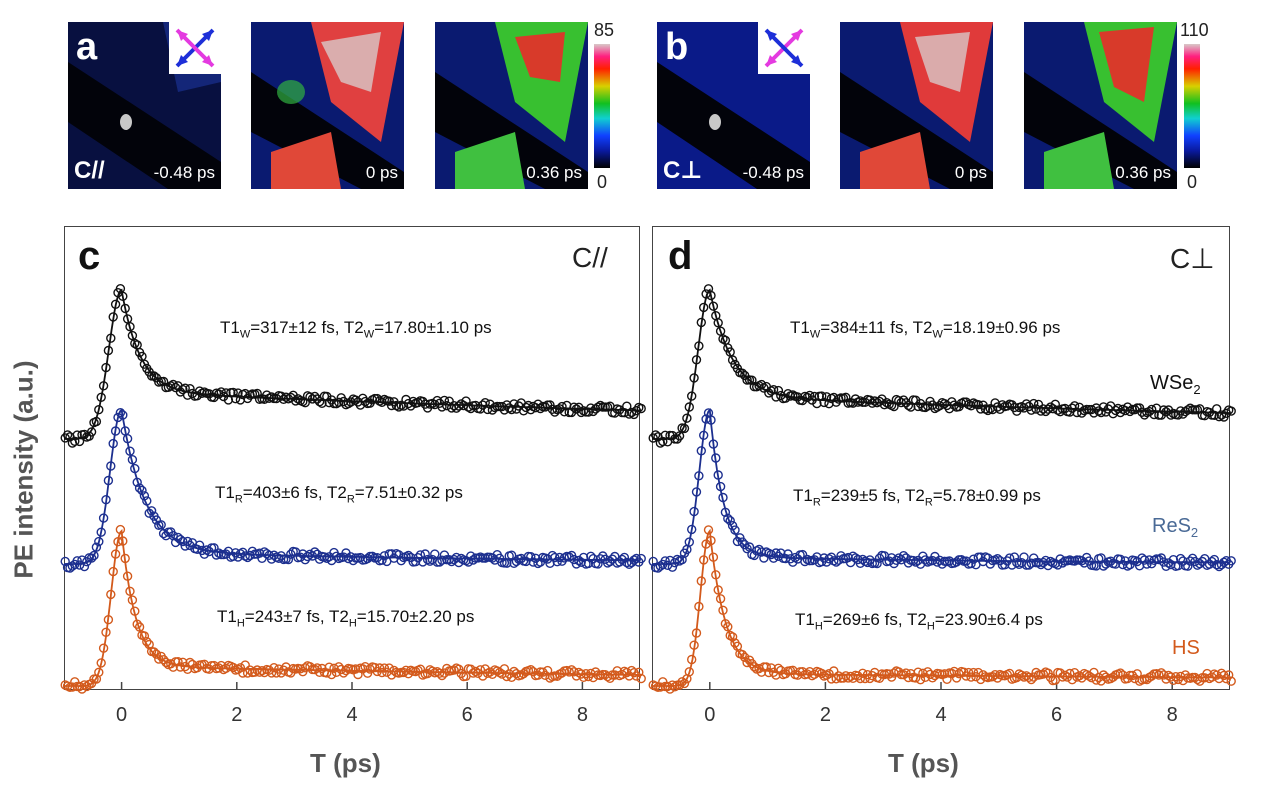 The image size is (1269, 800). Describe the element at coordinates (23, 469) in the screenshot. I see `y-axis-title: PE intensity (a.u.)` at that location.